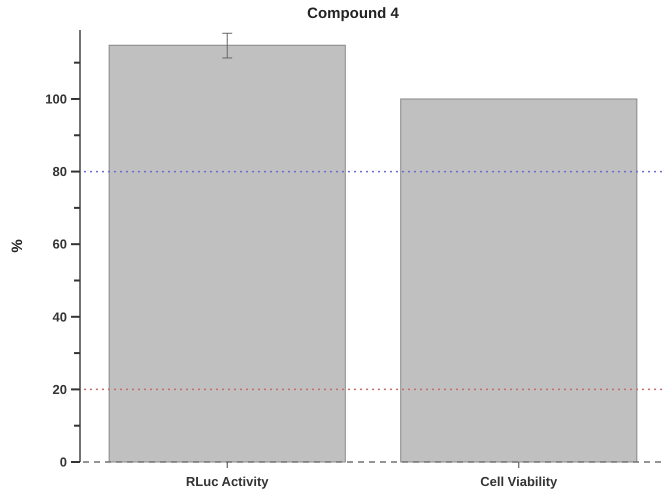  I want to click on x-tick-label: RLuc Activity, so click(228, 481).